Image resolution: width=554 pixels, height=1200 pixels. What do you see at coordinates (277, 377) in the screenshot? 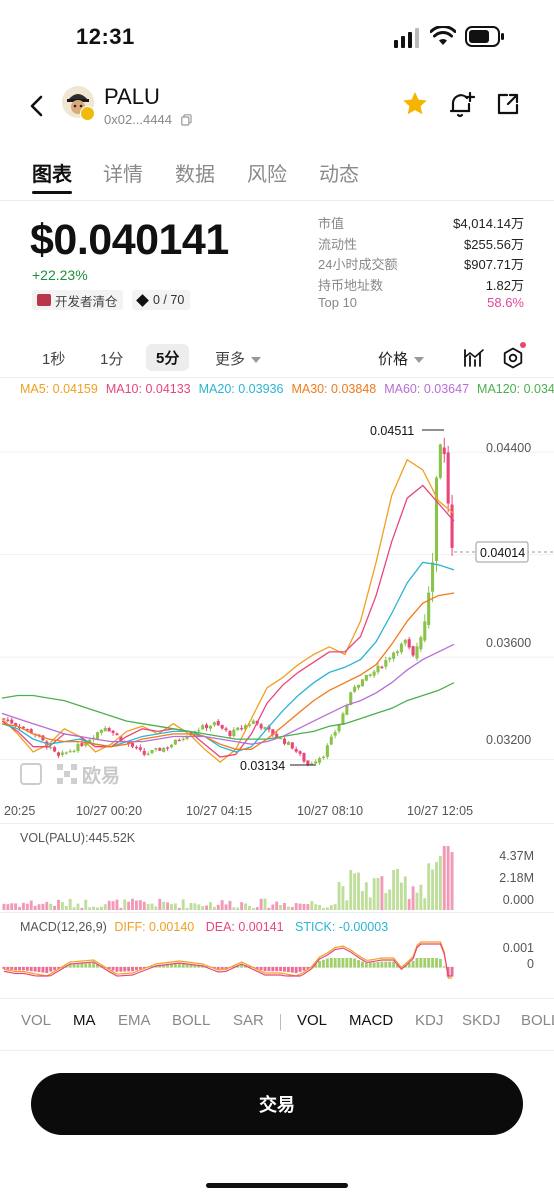
I see `divider` at bounding box center [277, 377].